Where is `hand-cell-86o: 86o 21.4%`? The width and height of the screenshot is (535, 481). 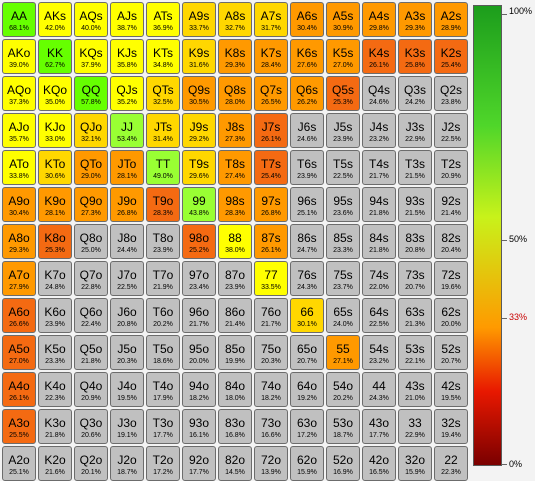
hand-cell-86o: 86o 21.4% is located at coordinates (235, 315).